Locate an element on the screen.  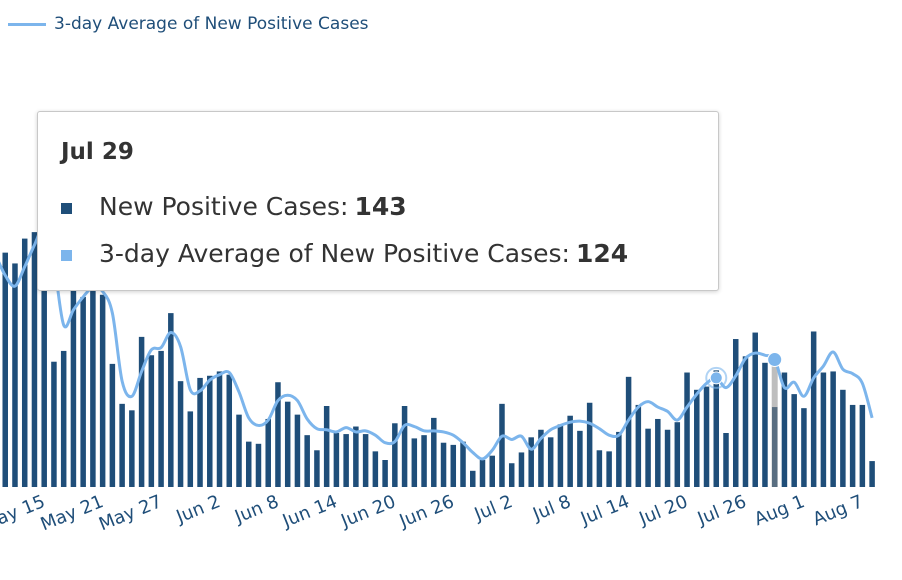
tooltip-value-average: 124 is located at coordinates (602, 253).